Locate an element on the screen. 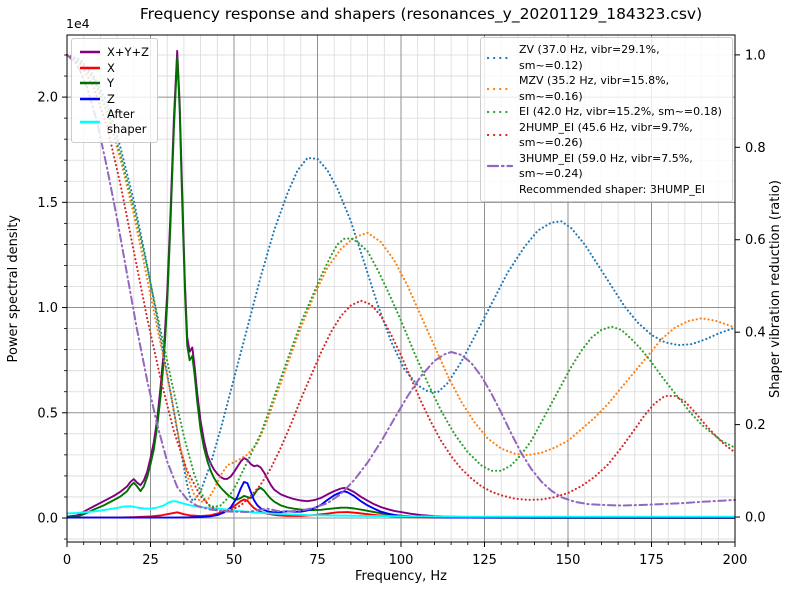 The height and width of the screenshot is (600, 800). legend-item: Z is located at coordinates (114, 99).